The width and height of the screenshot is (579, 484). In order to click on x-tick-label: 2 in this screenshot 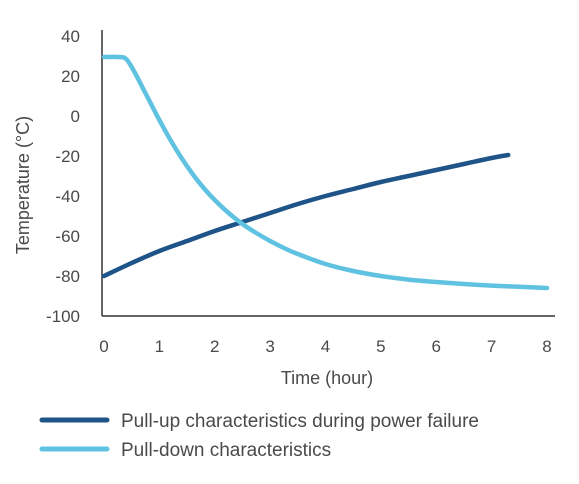, I will do `click(214, 346)`.